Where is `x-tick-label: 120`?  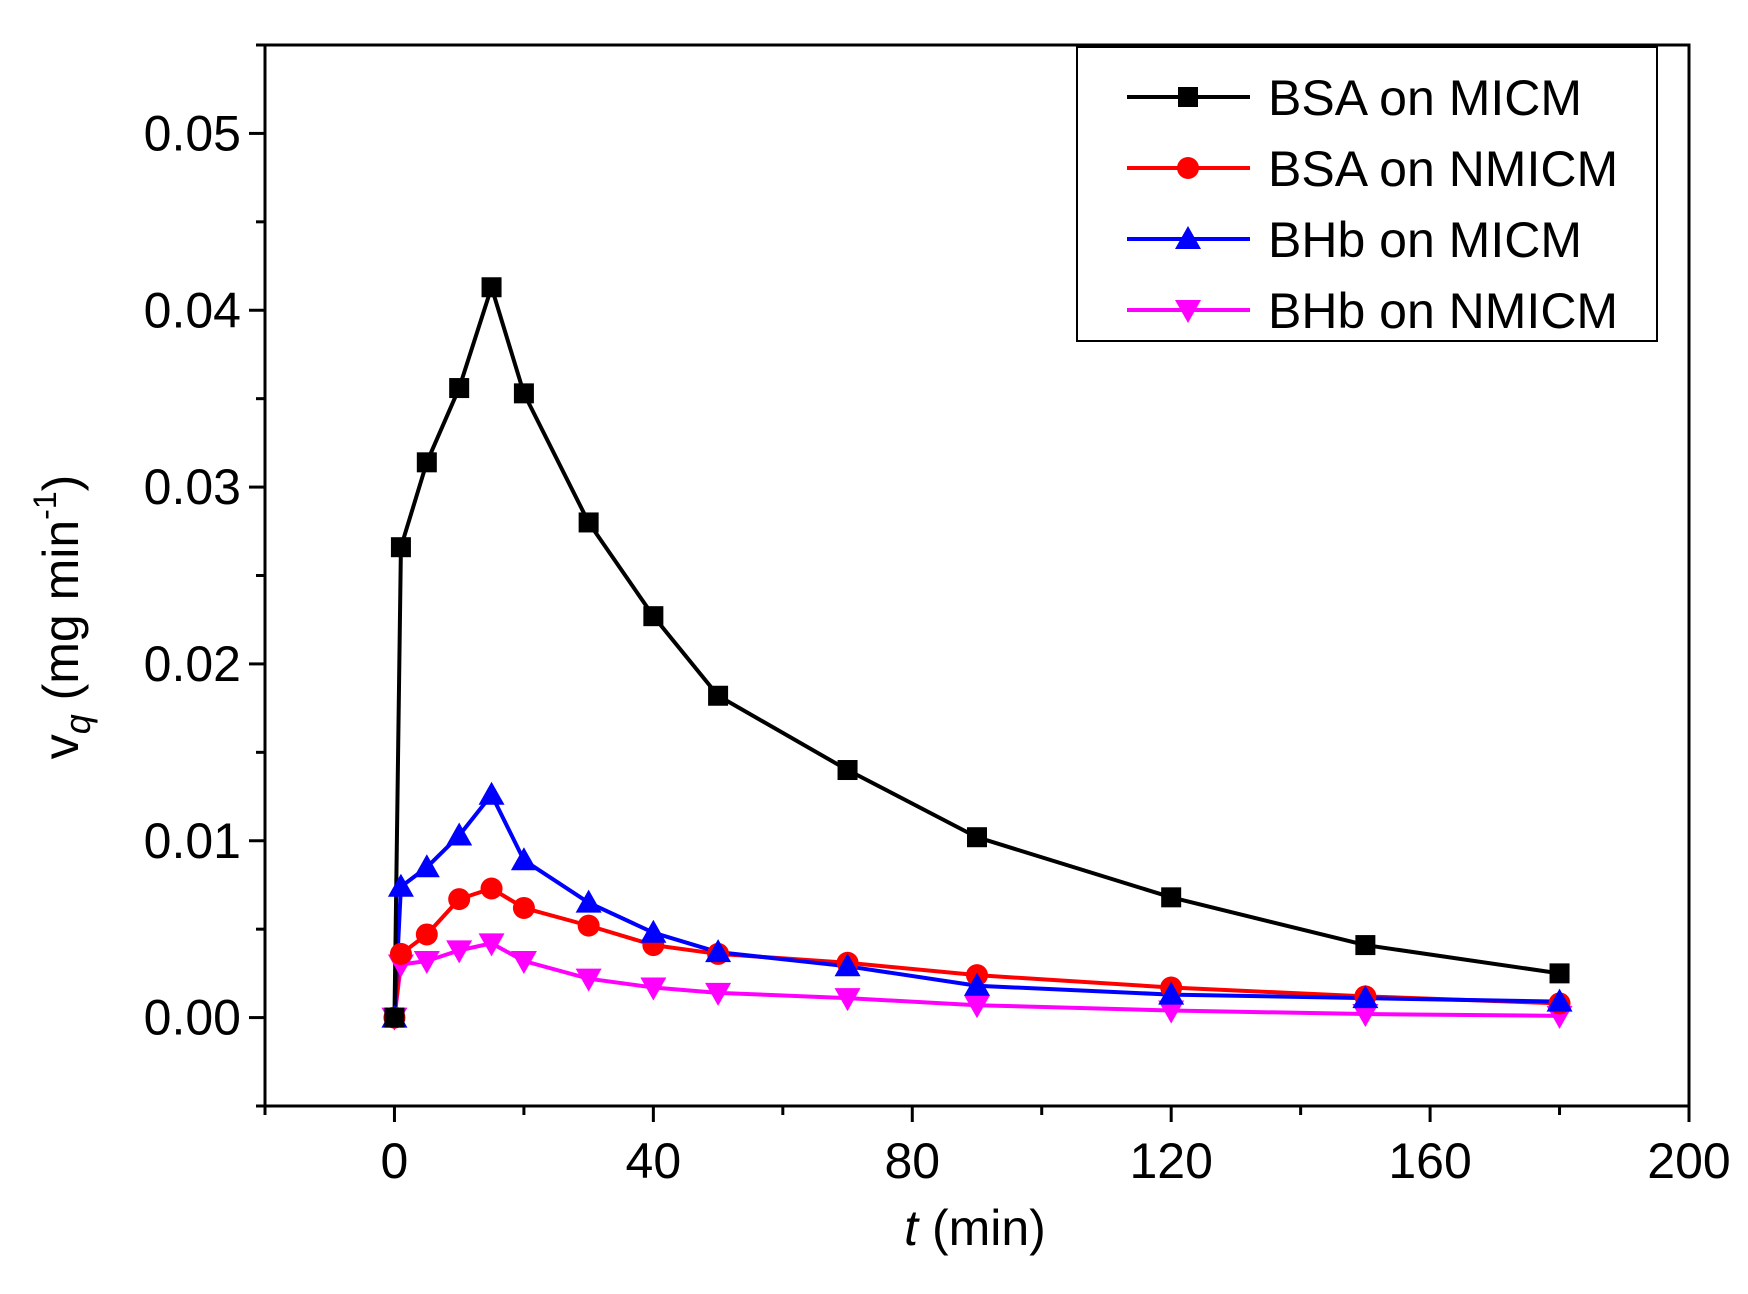
x-tick-label: 120 is located at coordinates (1170, 1161).